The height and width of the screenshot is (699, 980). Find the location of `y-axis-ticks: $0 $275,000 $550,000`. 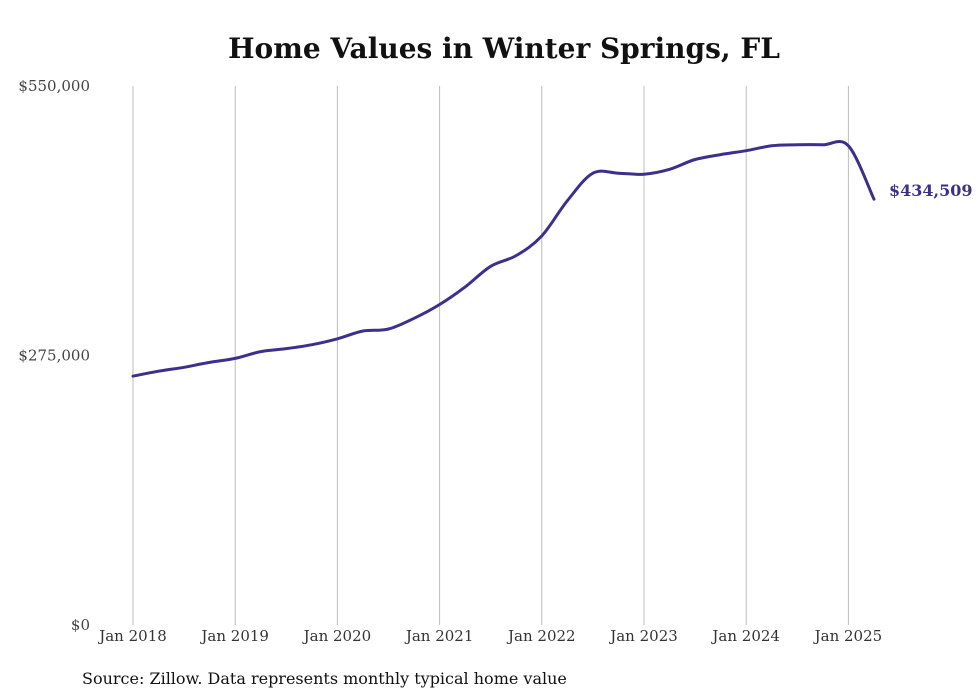

y-axis-ticks: $0 $275,000 $550,000 is located at coordinates (54, 355).